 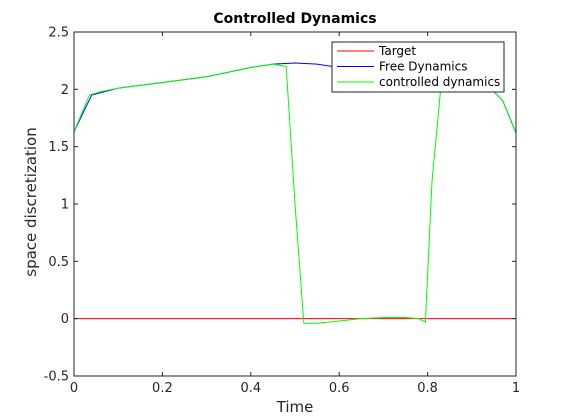 I want to click on legend-label: controlled dynamics, so click(x=439, y=82).